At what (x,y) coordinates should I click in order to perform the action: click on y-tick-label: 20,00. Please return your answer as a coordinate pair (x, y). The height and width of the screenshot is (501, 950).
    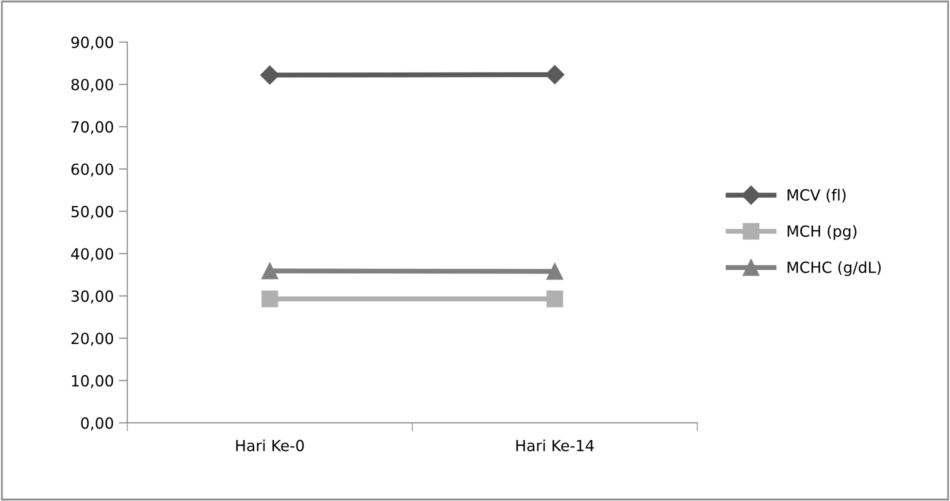
    Looking at the image, I should click on (92, 339).